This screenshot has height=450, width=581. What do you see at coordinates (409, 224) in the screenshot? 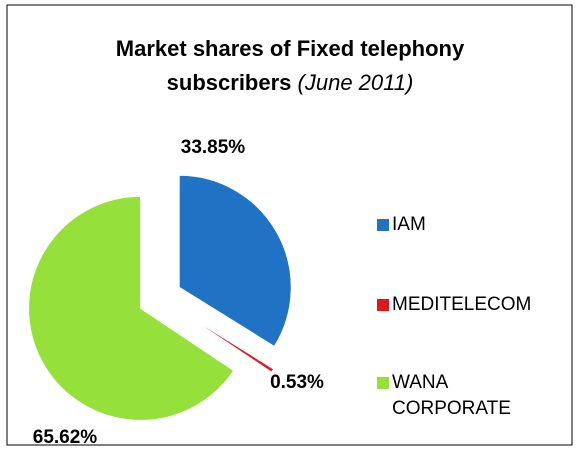
I see `legend-label: IAM` at bounding box center [409, 224].